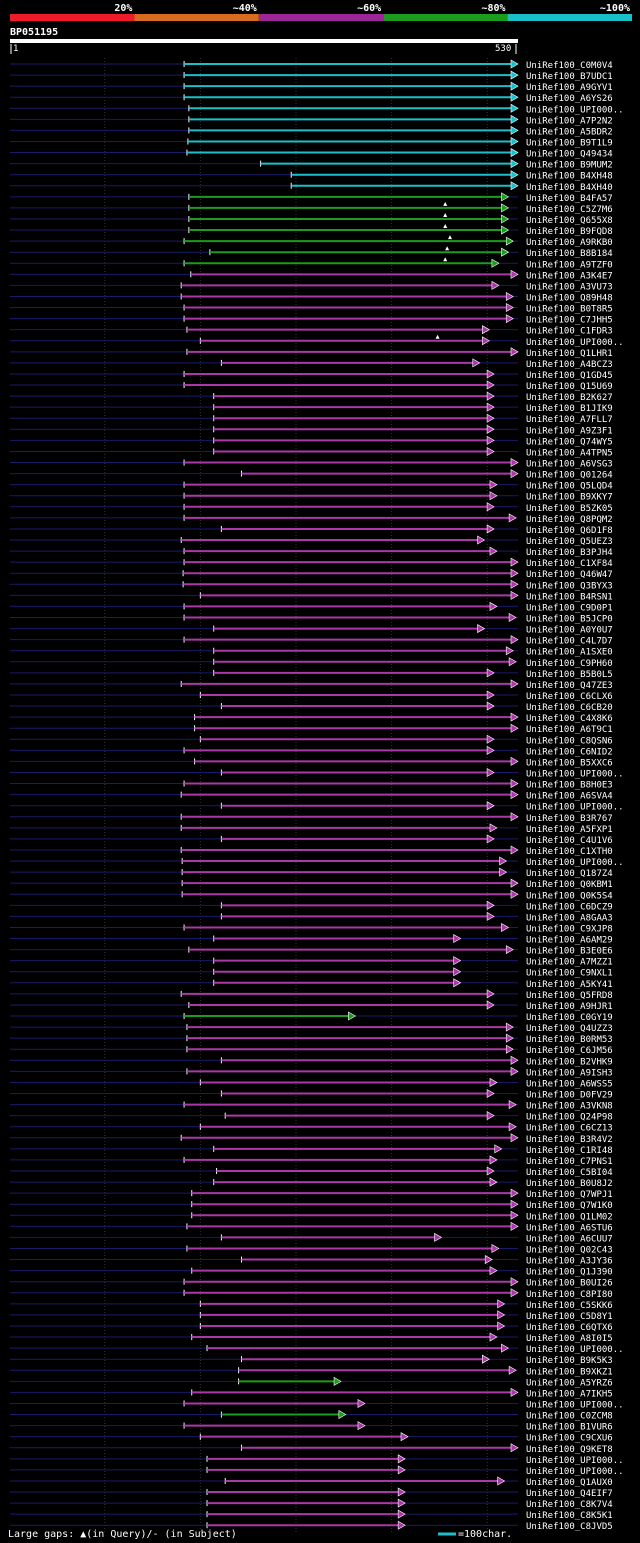  Describe the element at coordinates (569, 1239) in the screenshot. I see `hit-label: UniRef100_A6CUU7` at that location.